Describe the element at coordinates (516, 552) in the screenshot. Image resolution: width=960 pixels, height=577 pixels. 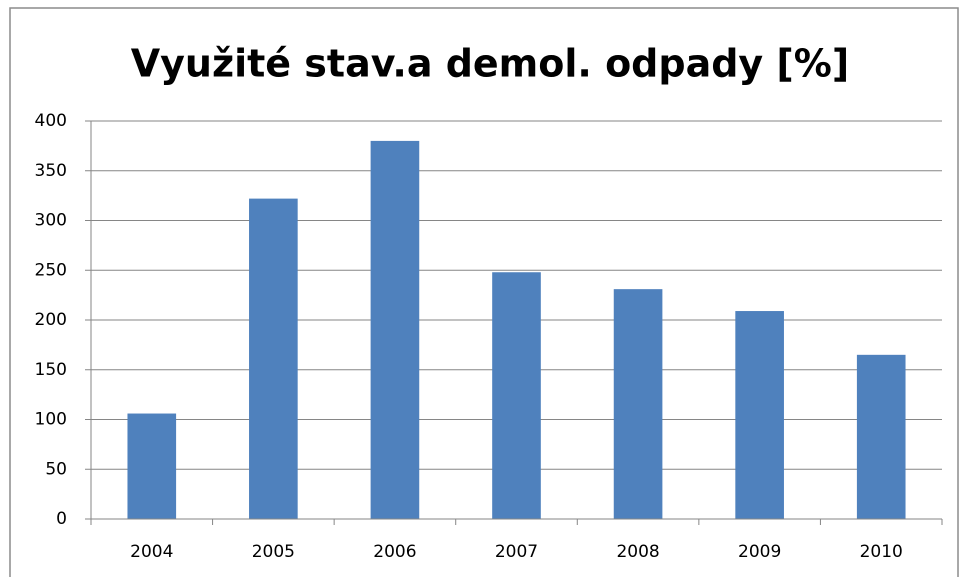
I see `x-tick-label: 2007` at that location.